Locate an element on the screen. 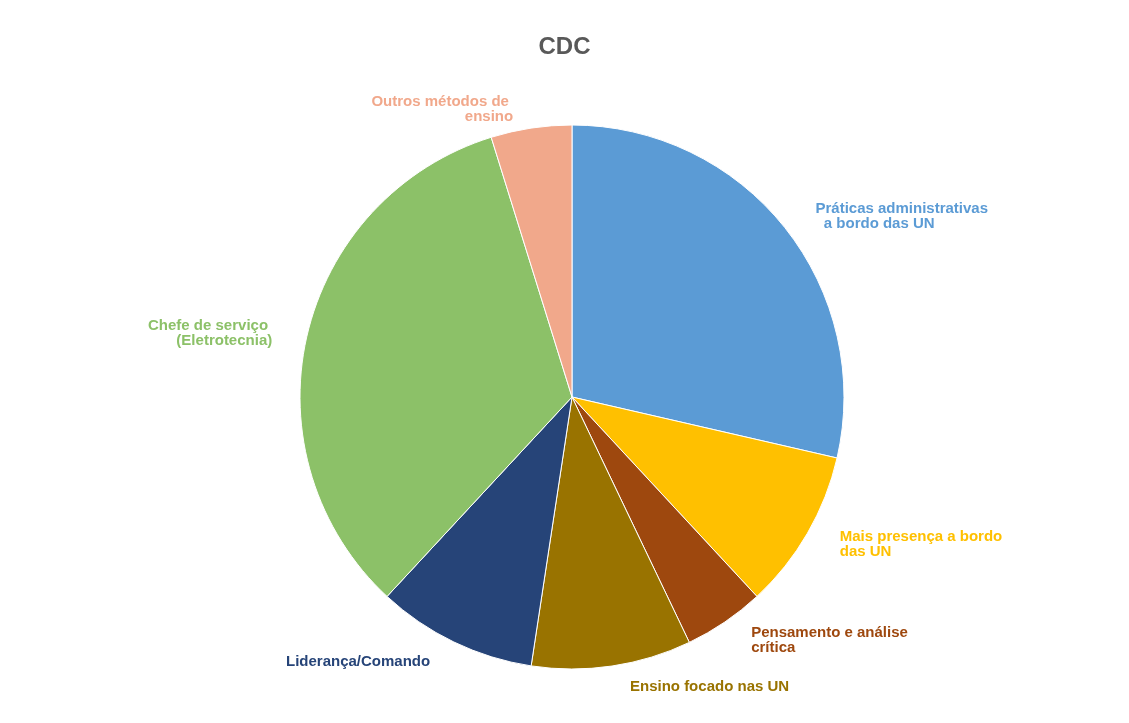 The width and height of the screenshot is (1129, 723). slice-label: Ensino focado nas UN is located at coordinates (709, 686).